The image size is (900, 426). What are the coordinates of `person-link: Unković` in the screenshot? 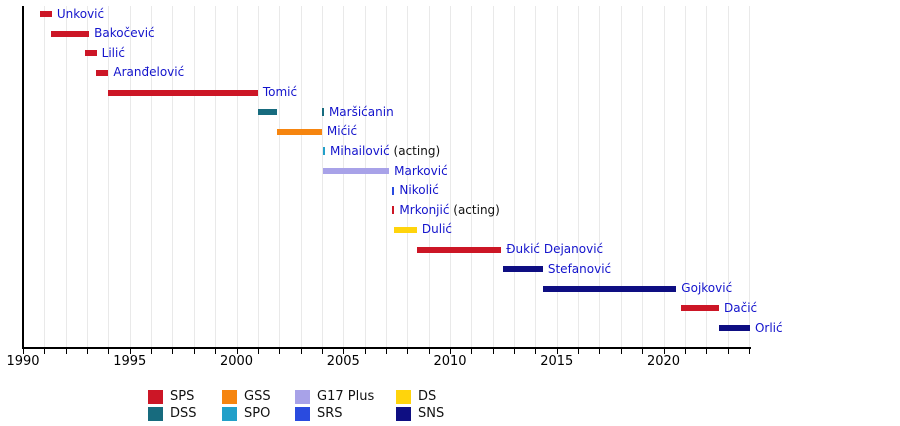 It's located at (80, 13).